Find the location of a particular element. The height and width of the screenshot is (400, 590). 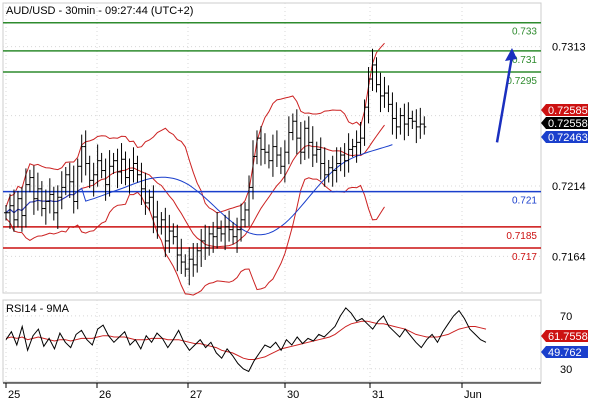

price-badge: 0.72585 is located at coordinates (564, 110).